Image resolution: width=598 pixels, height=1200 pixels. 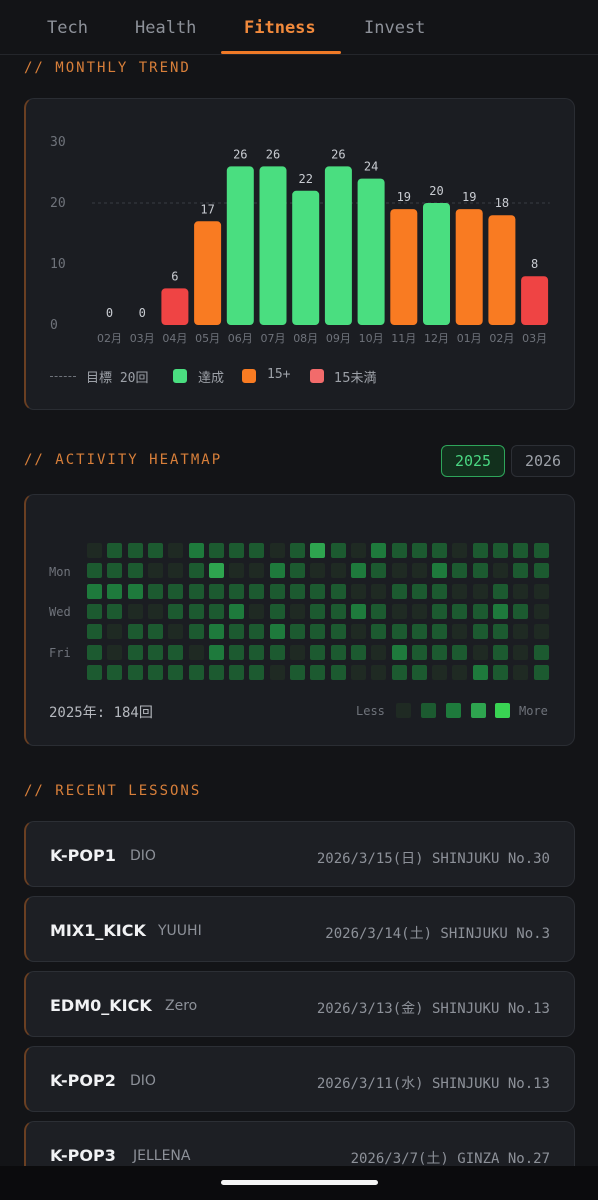 What do you see at coordinates (60, 572) in the screenshot?
I see `day-label-mon: Mon` at bounding box center [60, 572].